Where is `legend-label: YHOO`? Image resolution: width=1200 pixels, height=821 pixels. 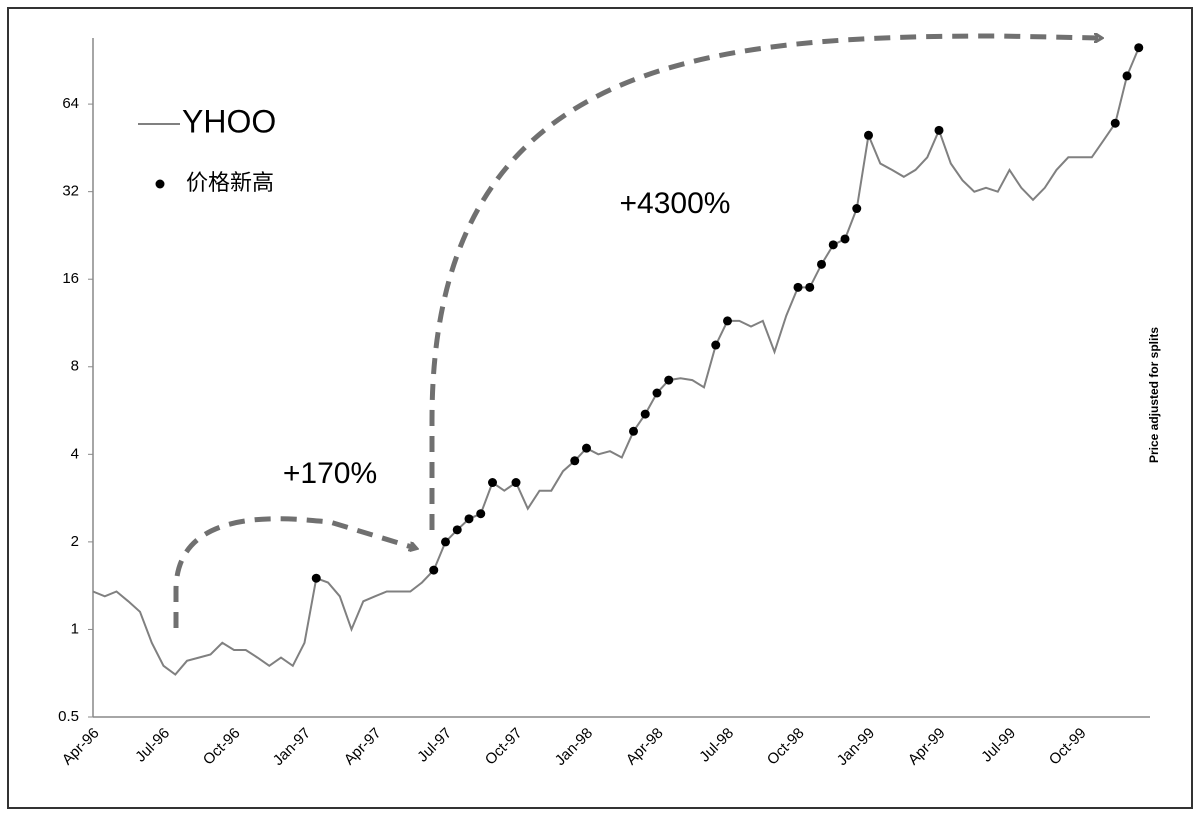 legend-label: YHOO is located at coordinates (229, 121).